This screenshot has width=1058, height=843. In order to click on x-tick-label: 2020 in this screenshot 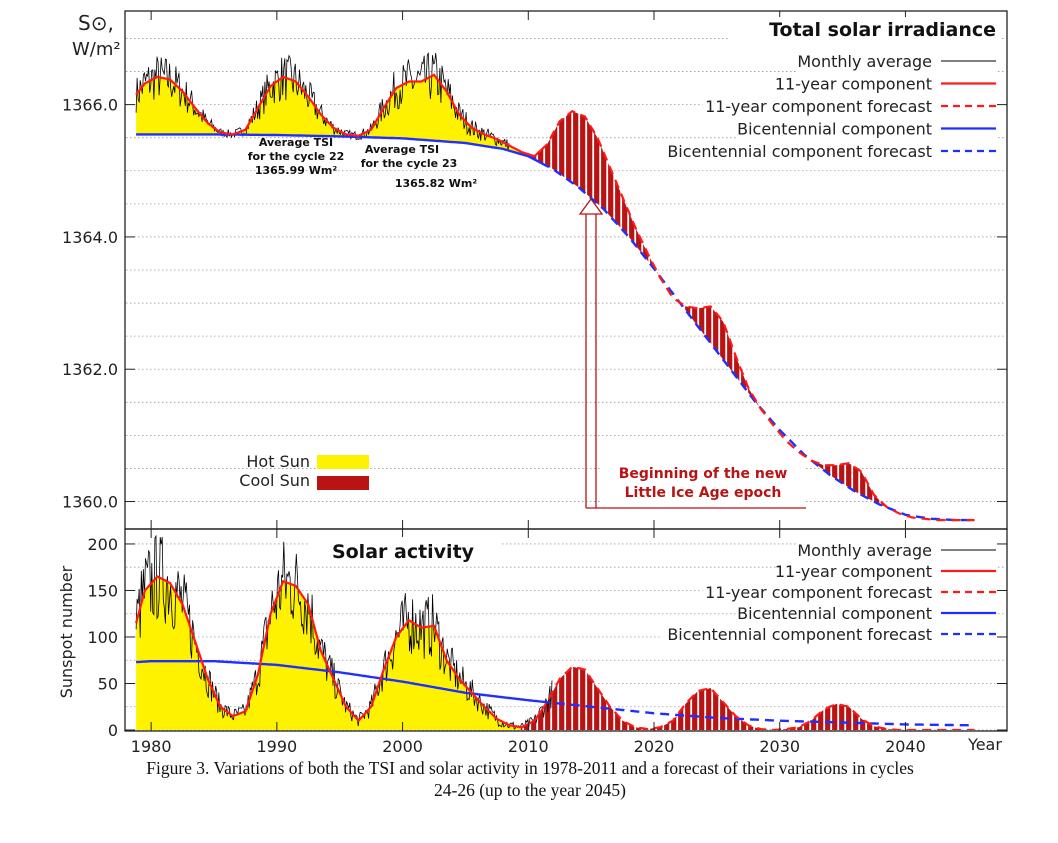, I will do `click(654, 746)`.